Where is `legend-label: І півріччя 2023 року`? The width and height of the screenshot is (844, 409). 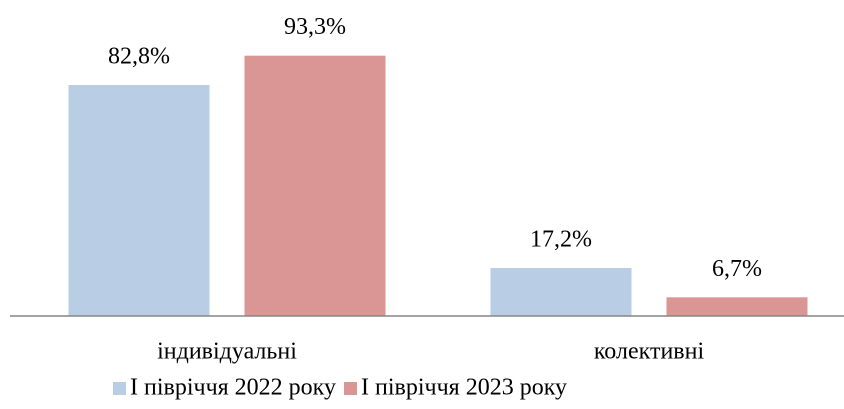 legend-label: І півріччя 2023 року is located at coordinates (464, 388).